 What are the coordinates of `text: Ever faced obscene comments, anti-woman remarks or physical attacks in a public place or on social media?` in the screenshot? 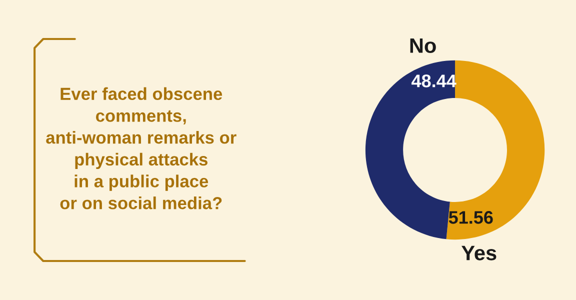 It's located at (141, 148).